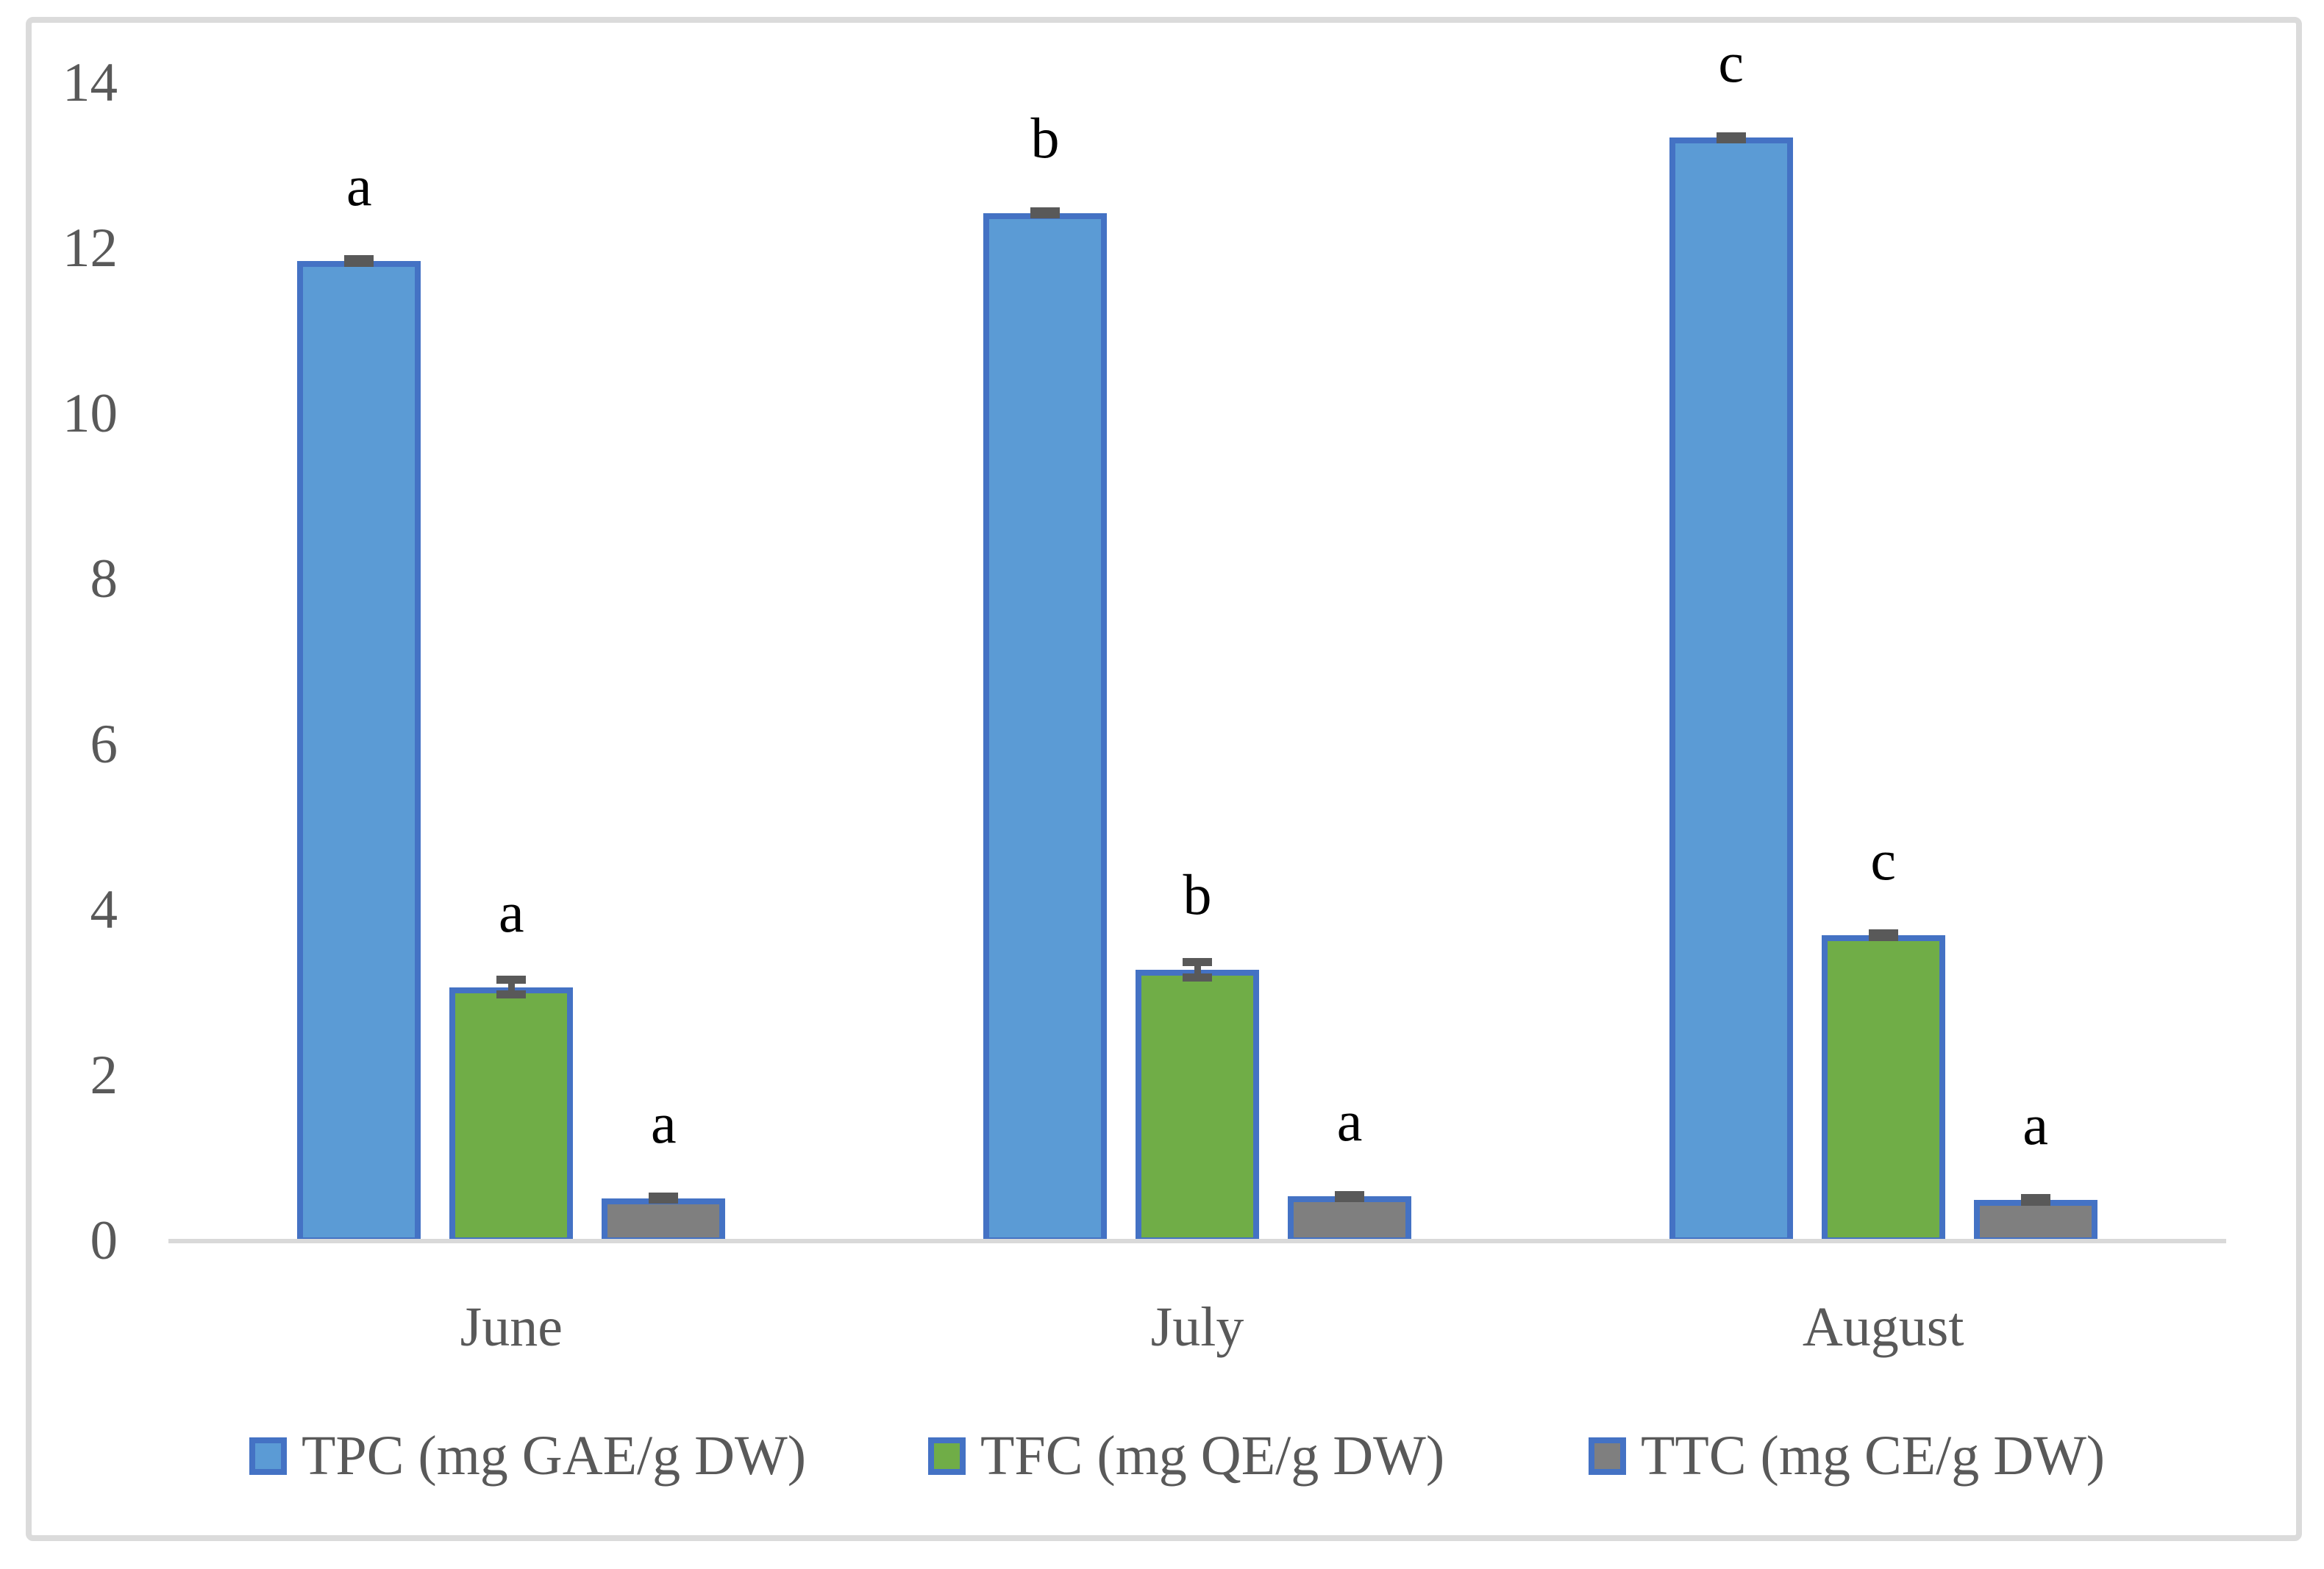  I want to click on y-axis-tick-label-4: 4, so click(104, 909).